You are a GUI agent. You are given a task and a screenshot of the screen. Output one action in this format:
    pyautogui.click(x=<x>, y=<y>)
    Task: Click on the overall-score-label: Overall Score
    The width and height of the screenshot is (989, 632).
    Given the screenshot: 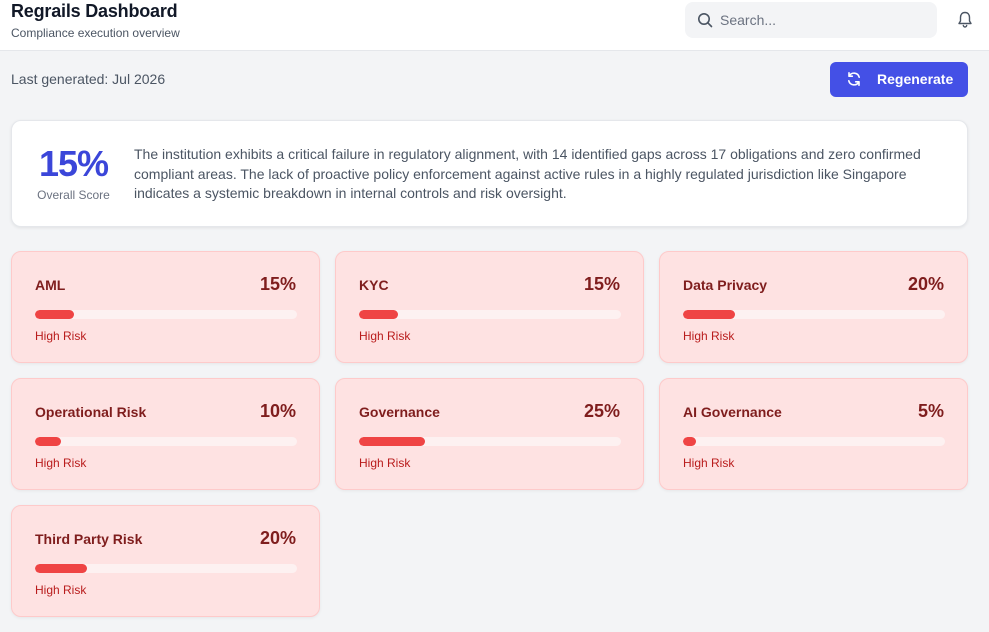 What is the action you would take?
    pyautogui.click(x=73, y=195)
    